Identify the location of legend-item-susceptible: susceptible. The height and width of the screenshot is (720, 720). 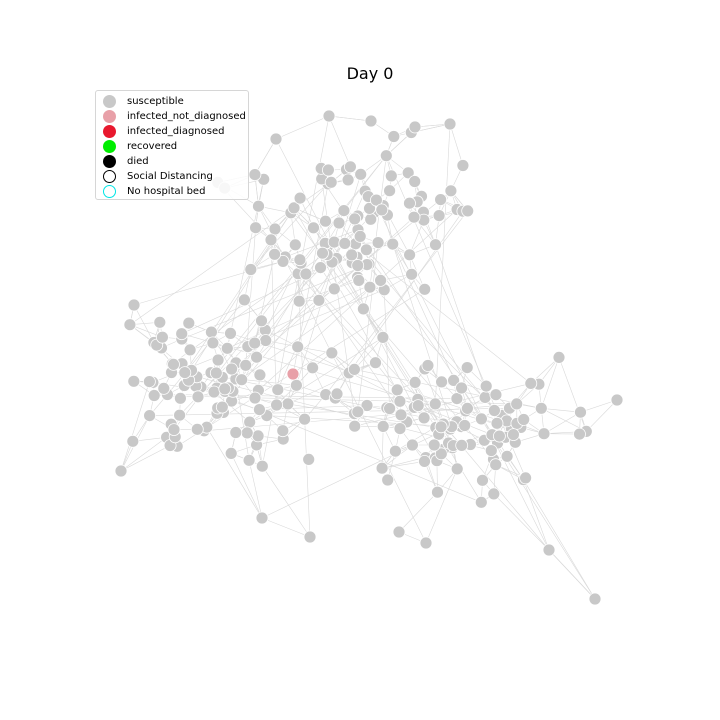
(173, 101).